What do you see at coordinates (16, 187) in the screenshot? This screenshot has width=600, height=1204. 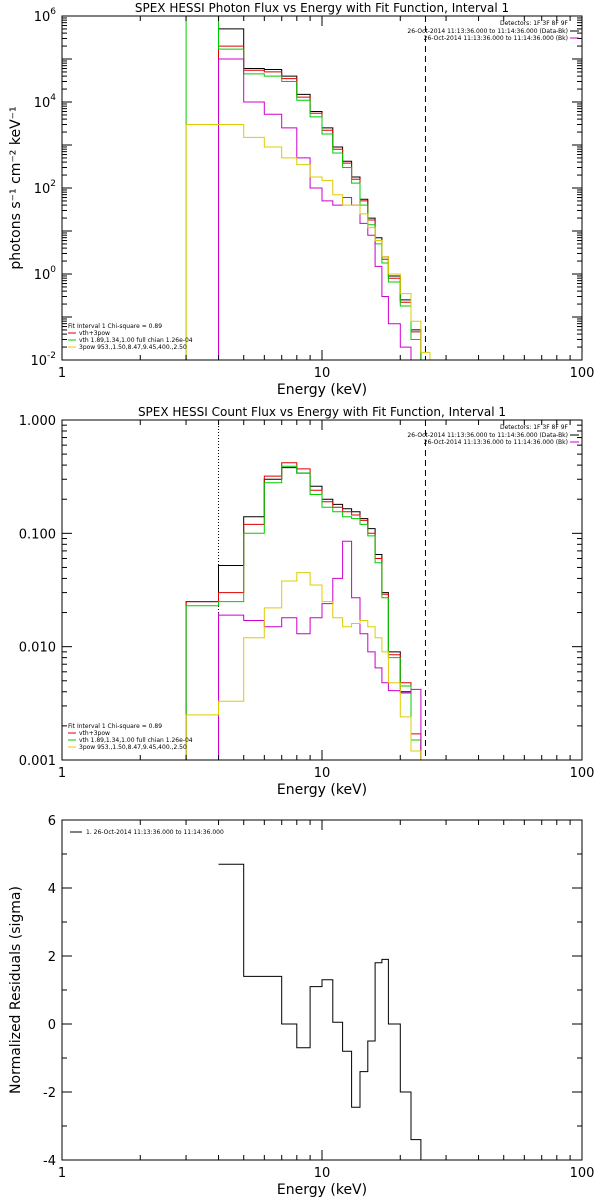 I see `y-axis-label: photons s⁻¹ cm⁻² keV⁻¹` at bounding box center [16, 187].